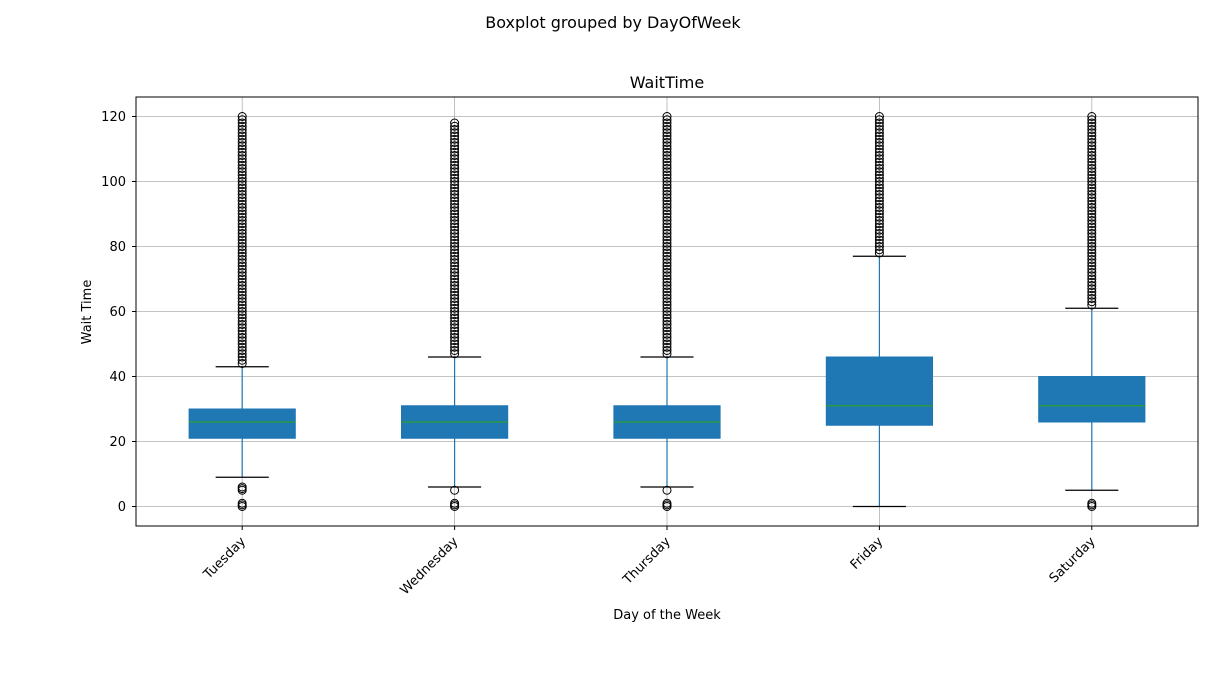  I want to click on x-tick-label: Saturday, so click(1073, 560).